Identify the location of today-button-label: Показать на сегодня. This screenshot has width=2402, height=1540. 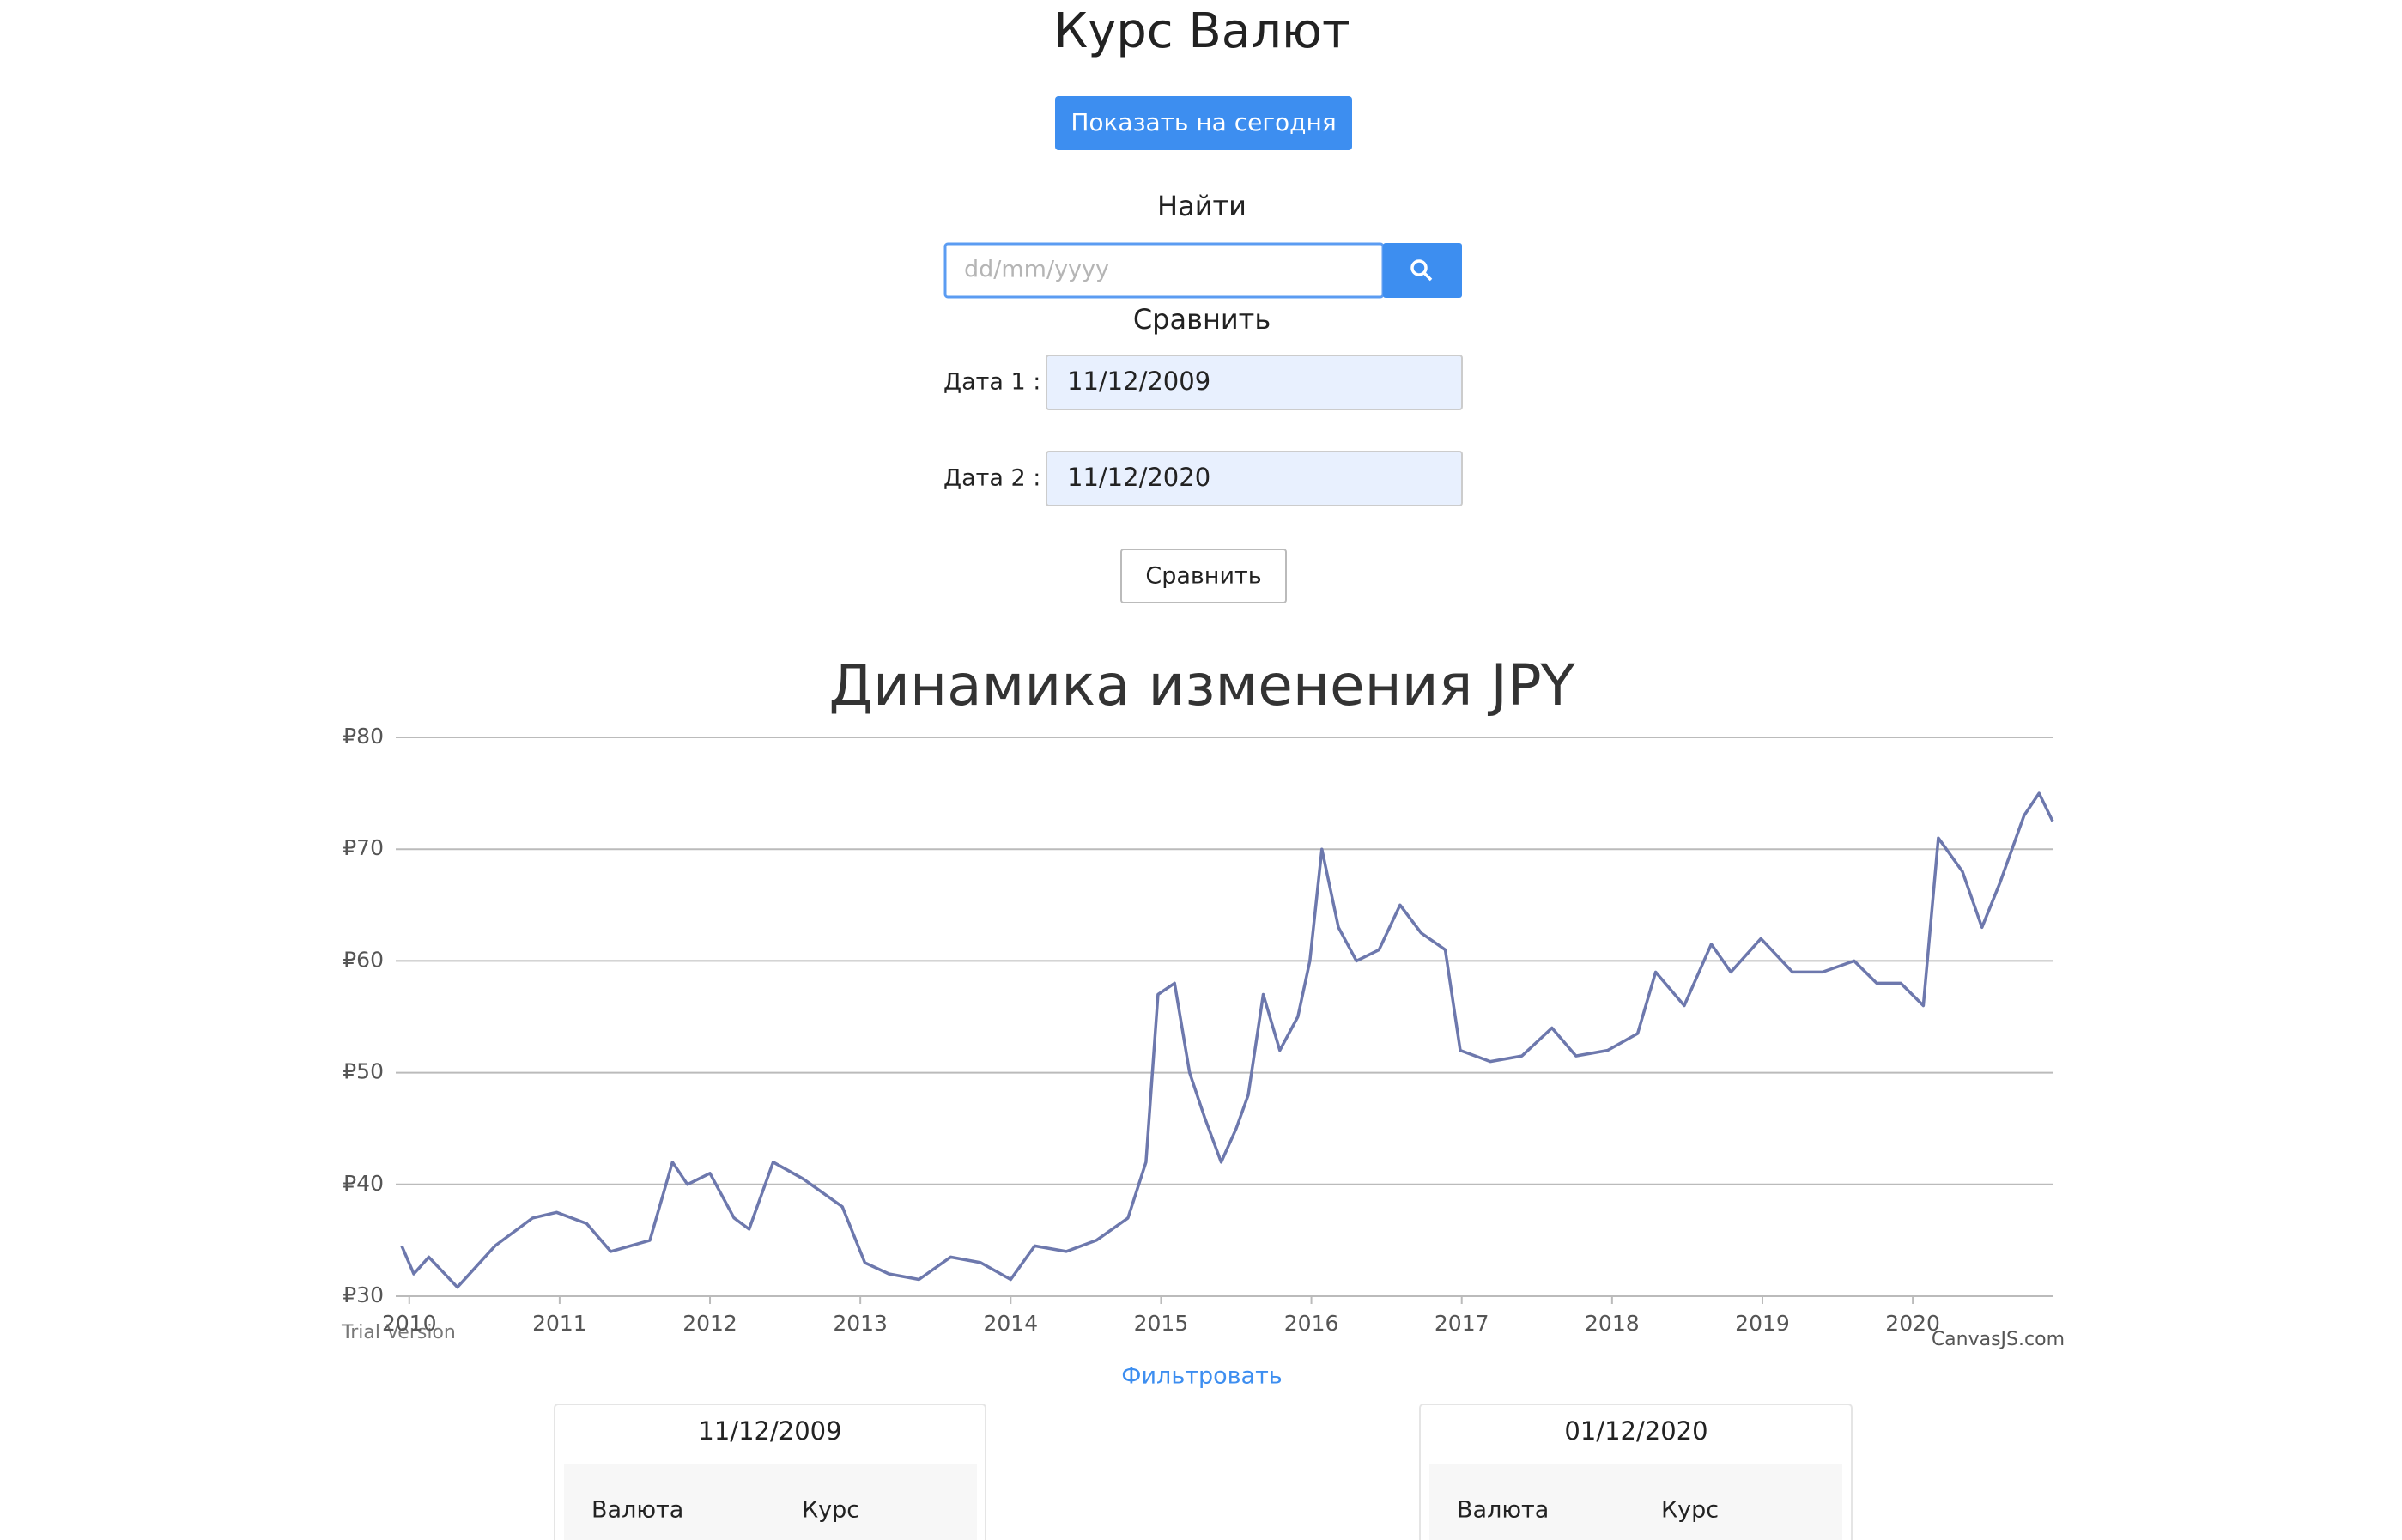
(1204, 122).